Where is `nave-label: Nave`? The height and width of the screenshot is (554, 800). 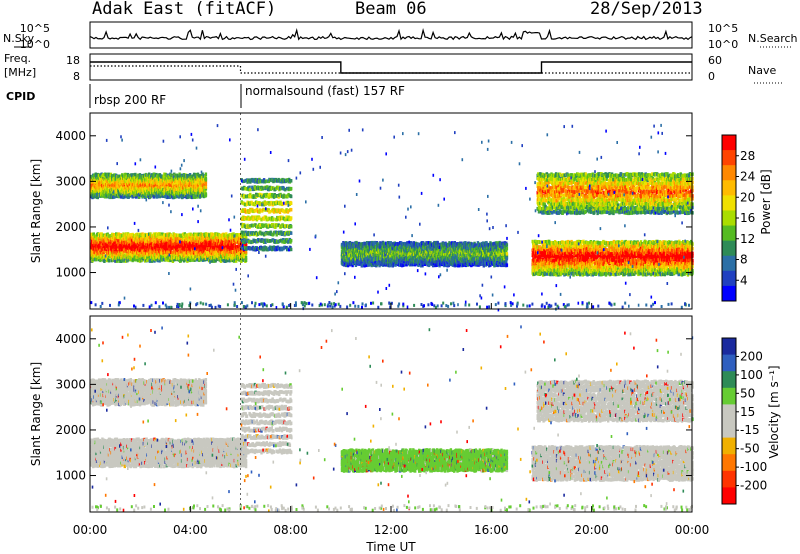 nave-label: Nave is located at coordinates (762, 70).